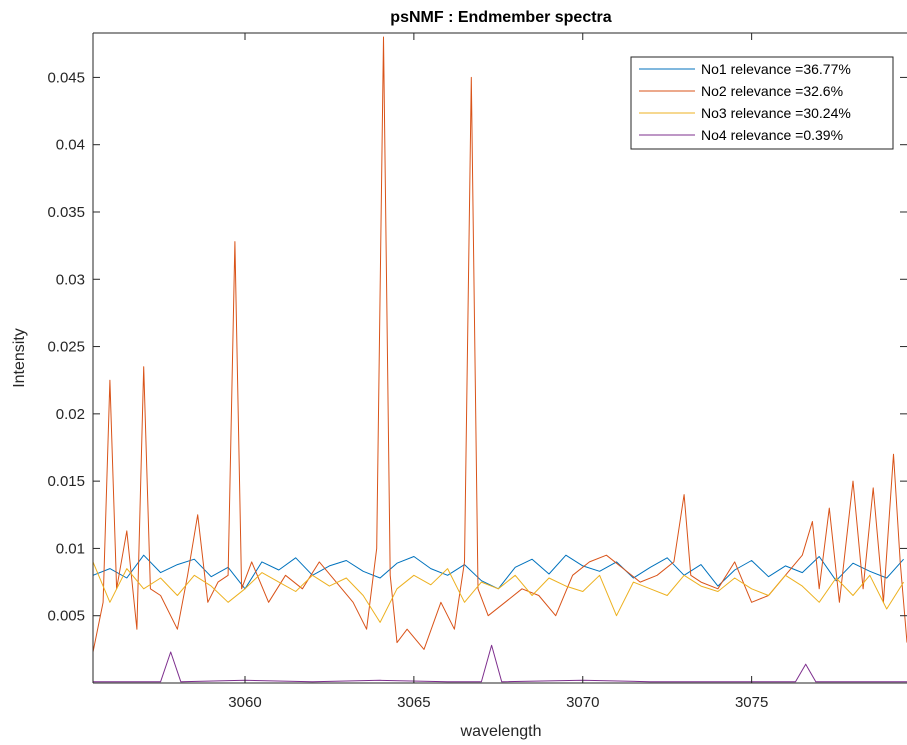  Describe the element at coordinates (70, 279) in the screenshot. I see `y-tick-label: 0.03` at that location.